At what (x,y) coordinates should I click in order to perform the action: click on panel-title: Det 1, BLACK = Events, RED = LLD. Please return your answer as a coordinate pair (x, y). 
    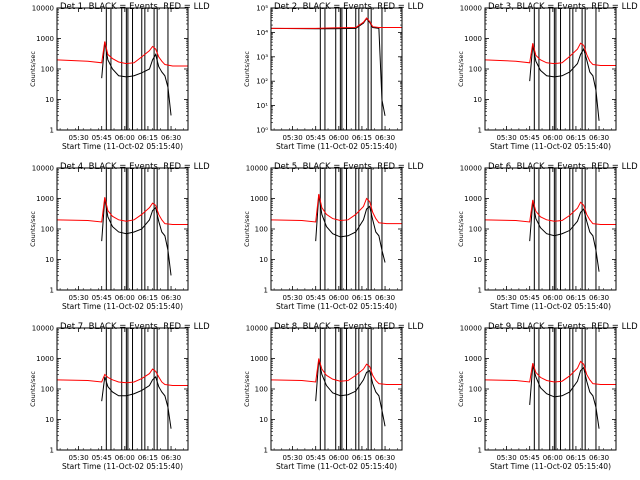
    Looking at the image, I should click on (135, 7).